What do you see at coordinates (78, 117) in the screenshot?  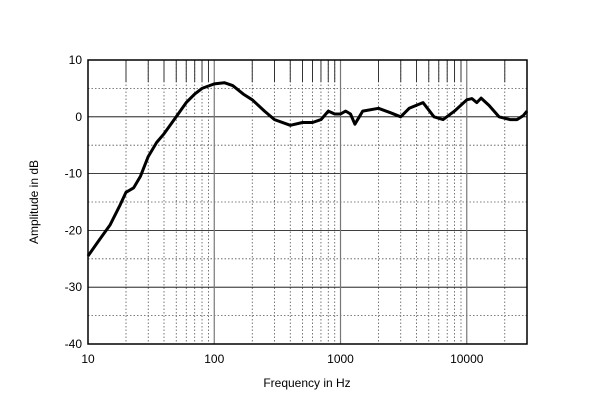 I see `y-tick-label: 0` at bounding box center [78, 117].